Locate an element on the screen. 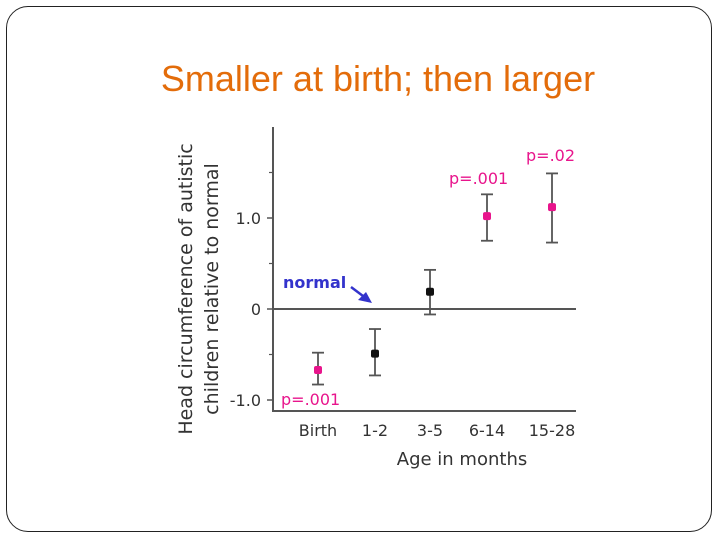 This screenshot has width=720, height=540. normal-arrow-head is located at coordinates (365, 297).